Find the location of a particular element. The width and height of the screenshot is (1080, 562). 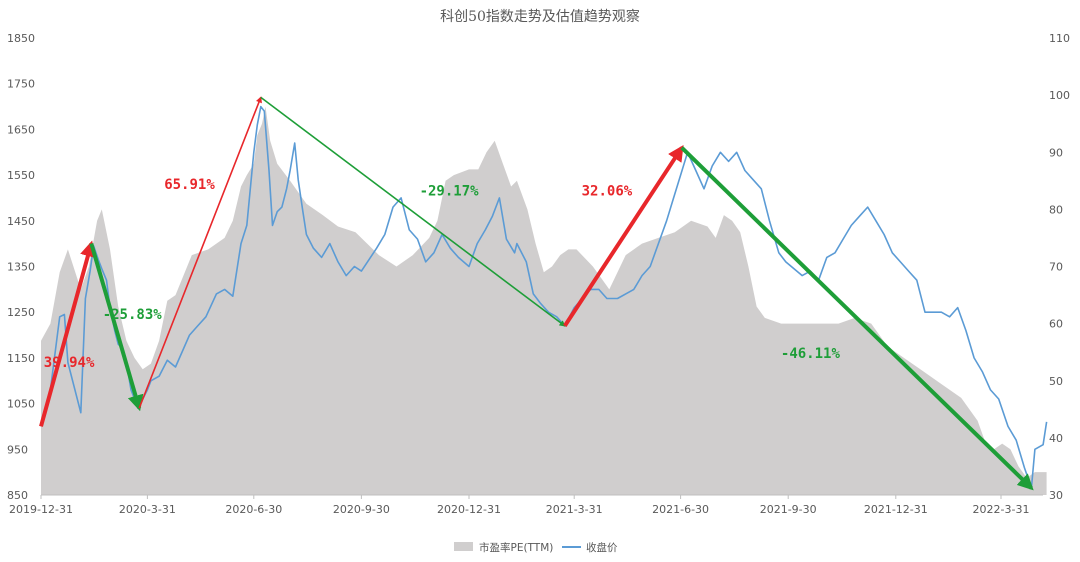

legend: 市盈率PE(TTM) 收盘价 is located at coordinates (536, 547).